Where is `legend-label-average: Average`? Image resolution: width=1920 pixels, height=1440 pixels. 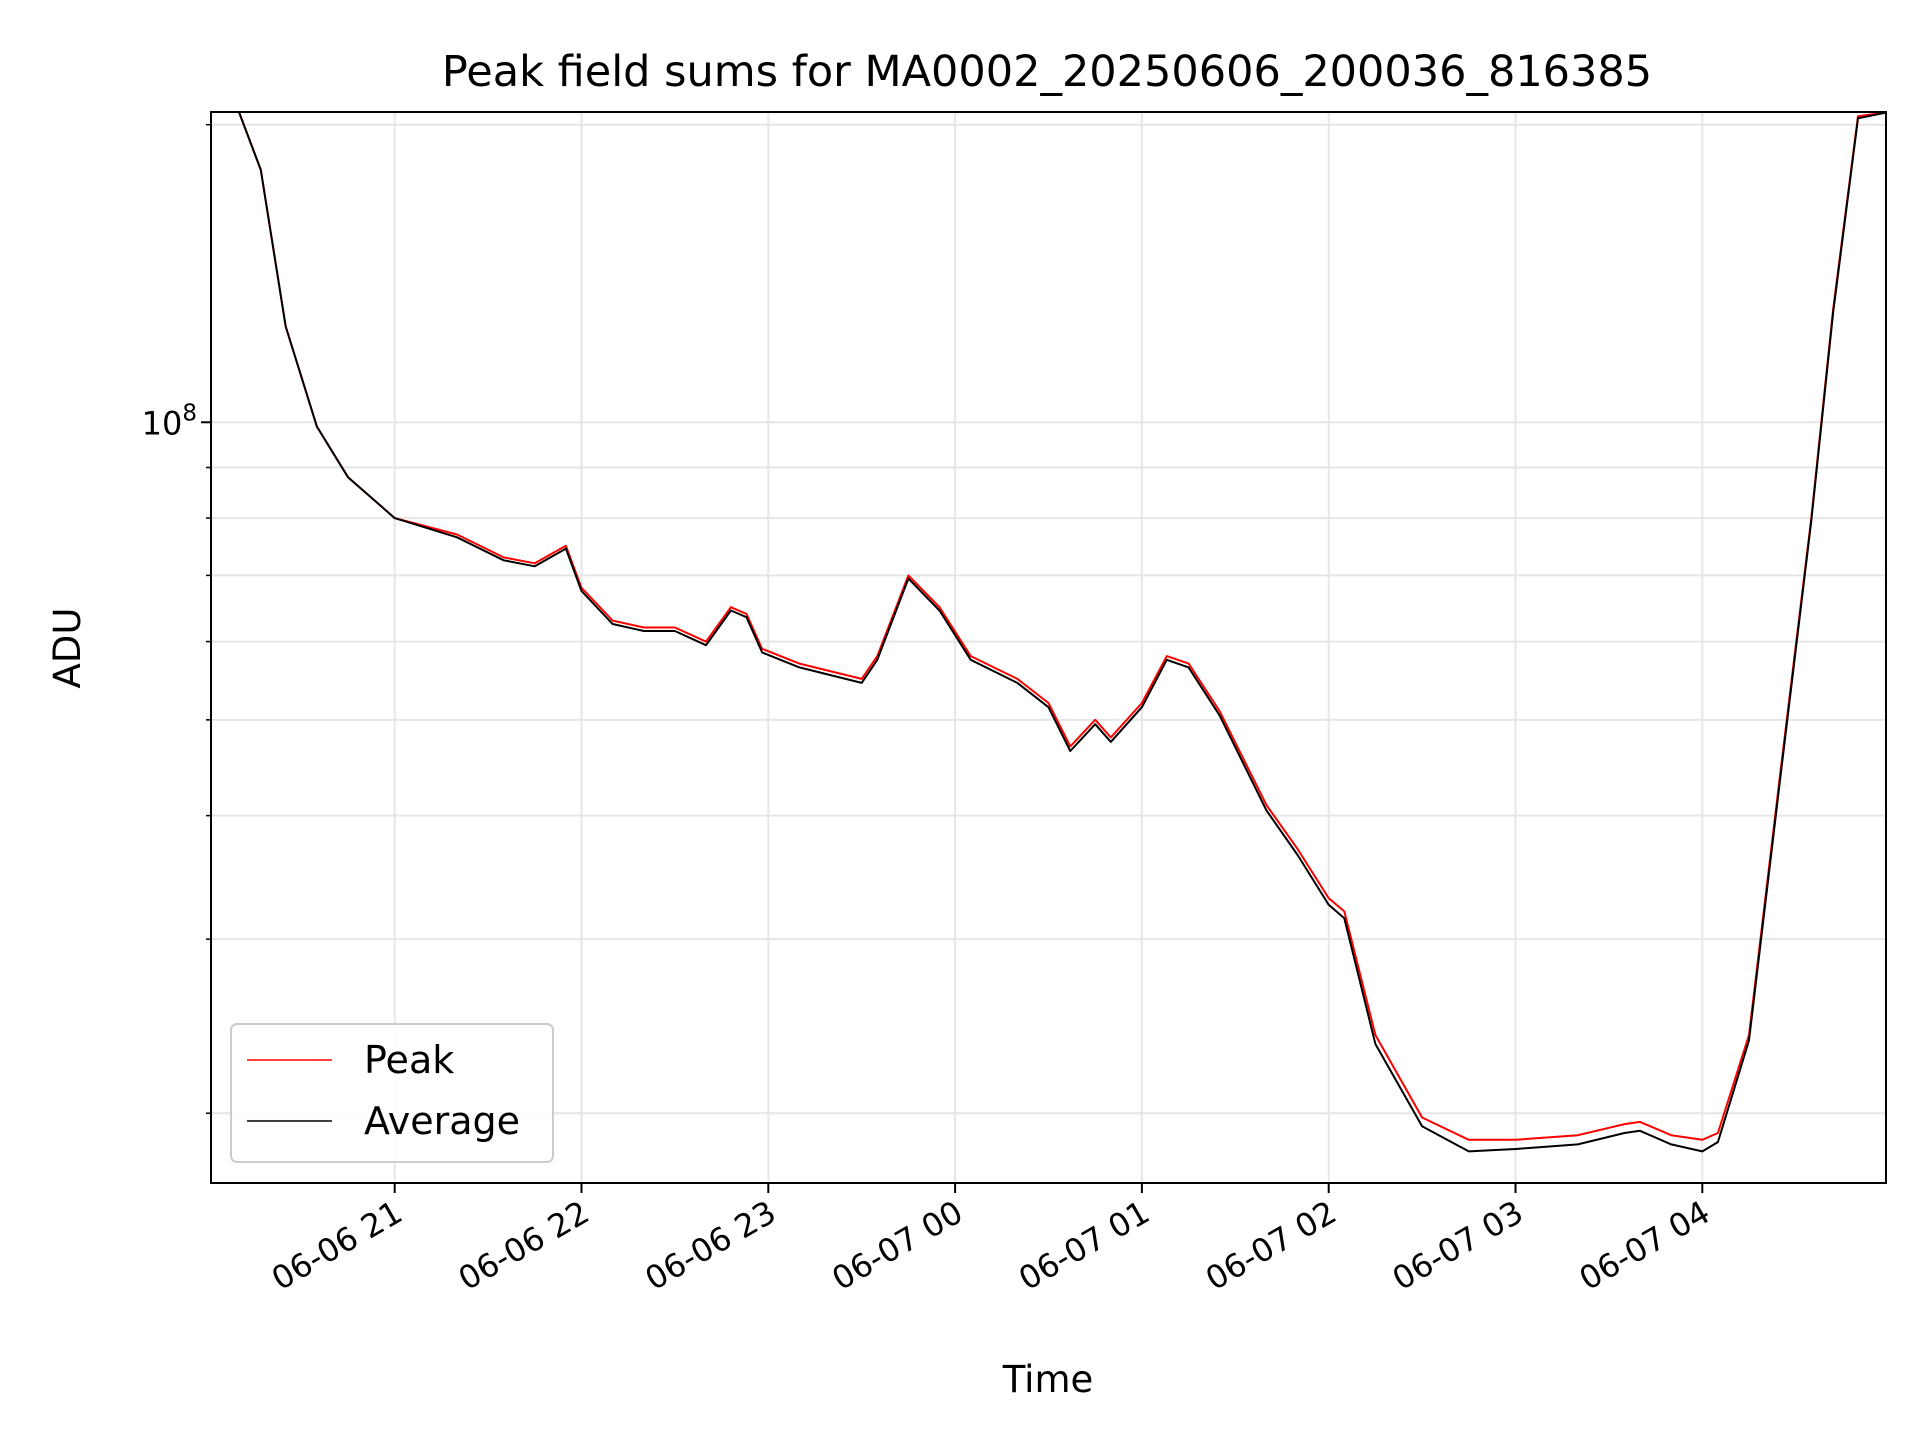 legend-label-average: Average is located at coordinates (442, 1121).